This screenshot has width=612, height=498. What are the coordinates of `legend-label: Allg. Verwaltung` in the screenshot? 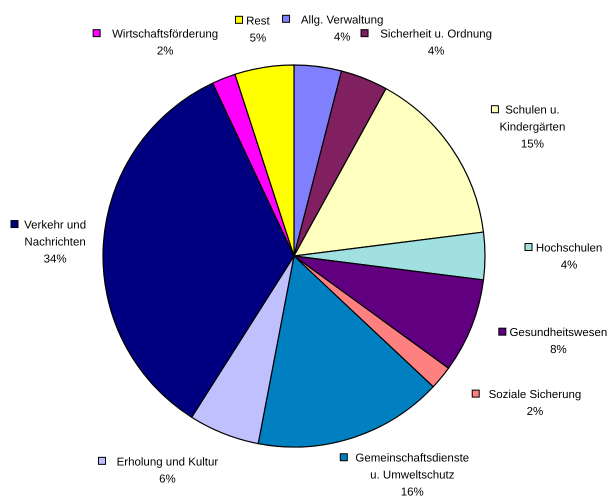 It's located at (342, 20).